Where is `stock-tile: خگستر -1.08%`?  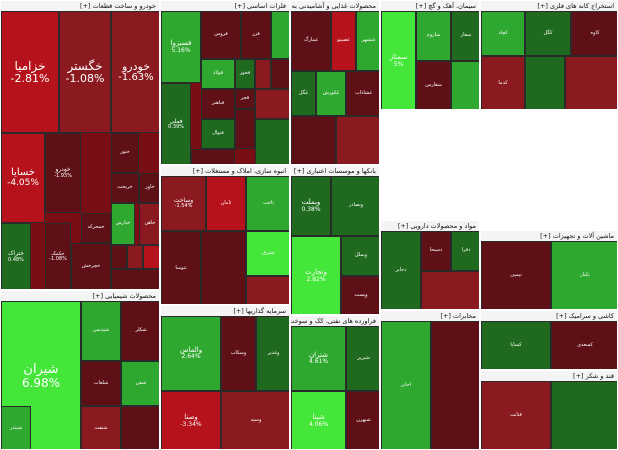 stock-tile: خگستر -1.08% is located at coordinates (85, 72).